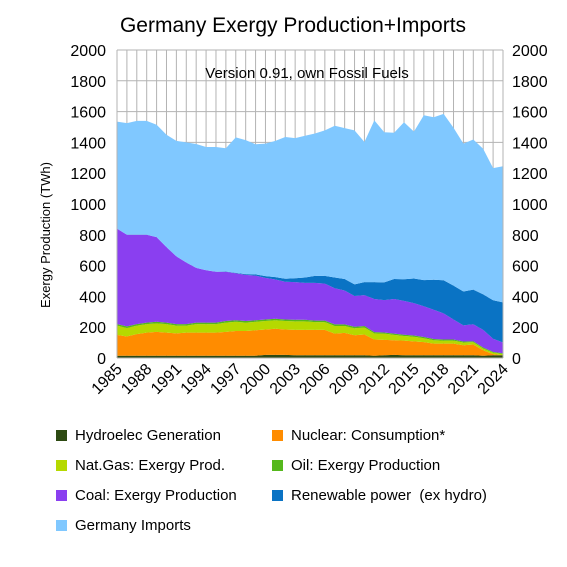  I want to click on y-tick-label-right: 200, so click(525, 328).